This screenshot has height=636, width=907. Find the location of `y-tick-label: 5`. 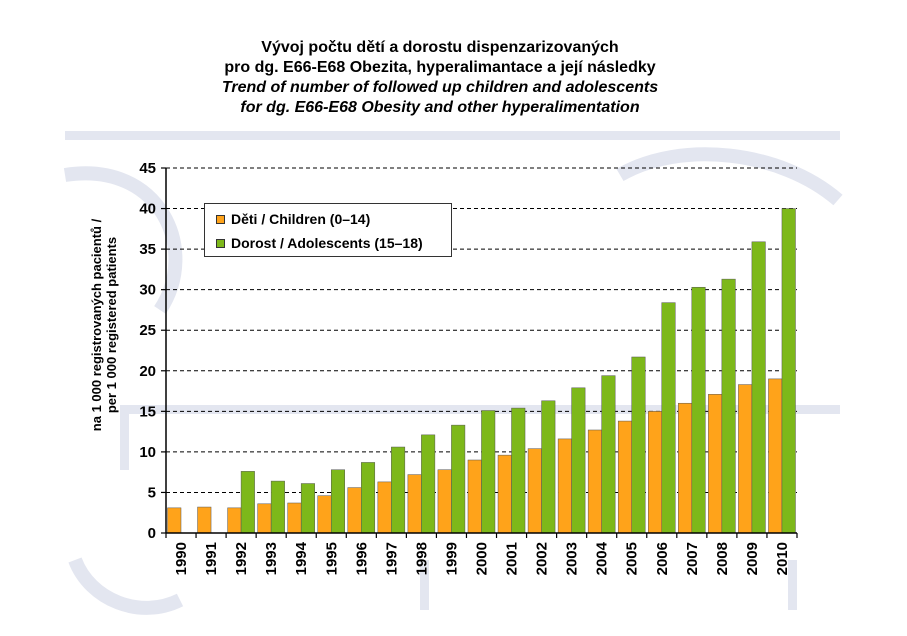

y-tick-label: 5 is located at coordinates (152, 492).